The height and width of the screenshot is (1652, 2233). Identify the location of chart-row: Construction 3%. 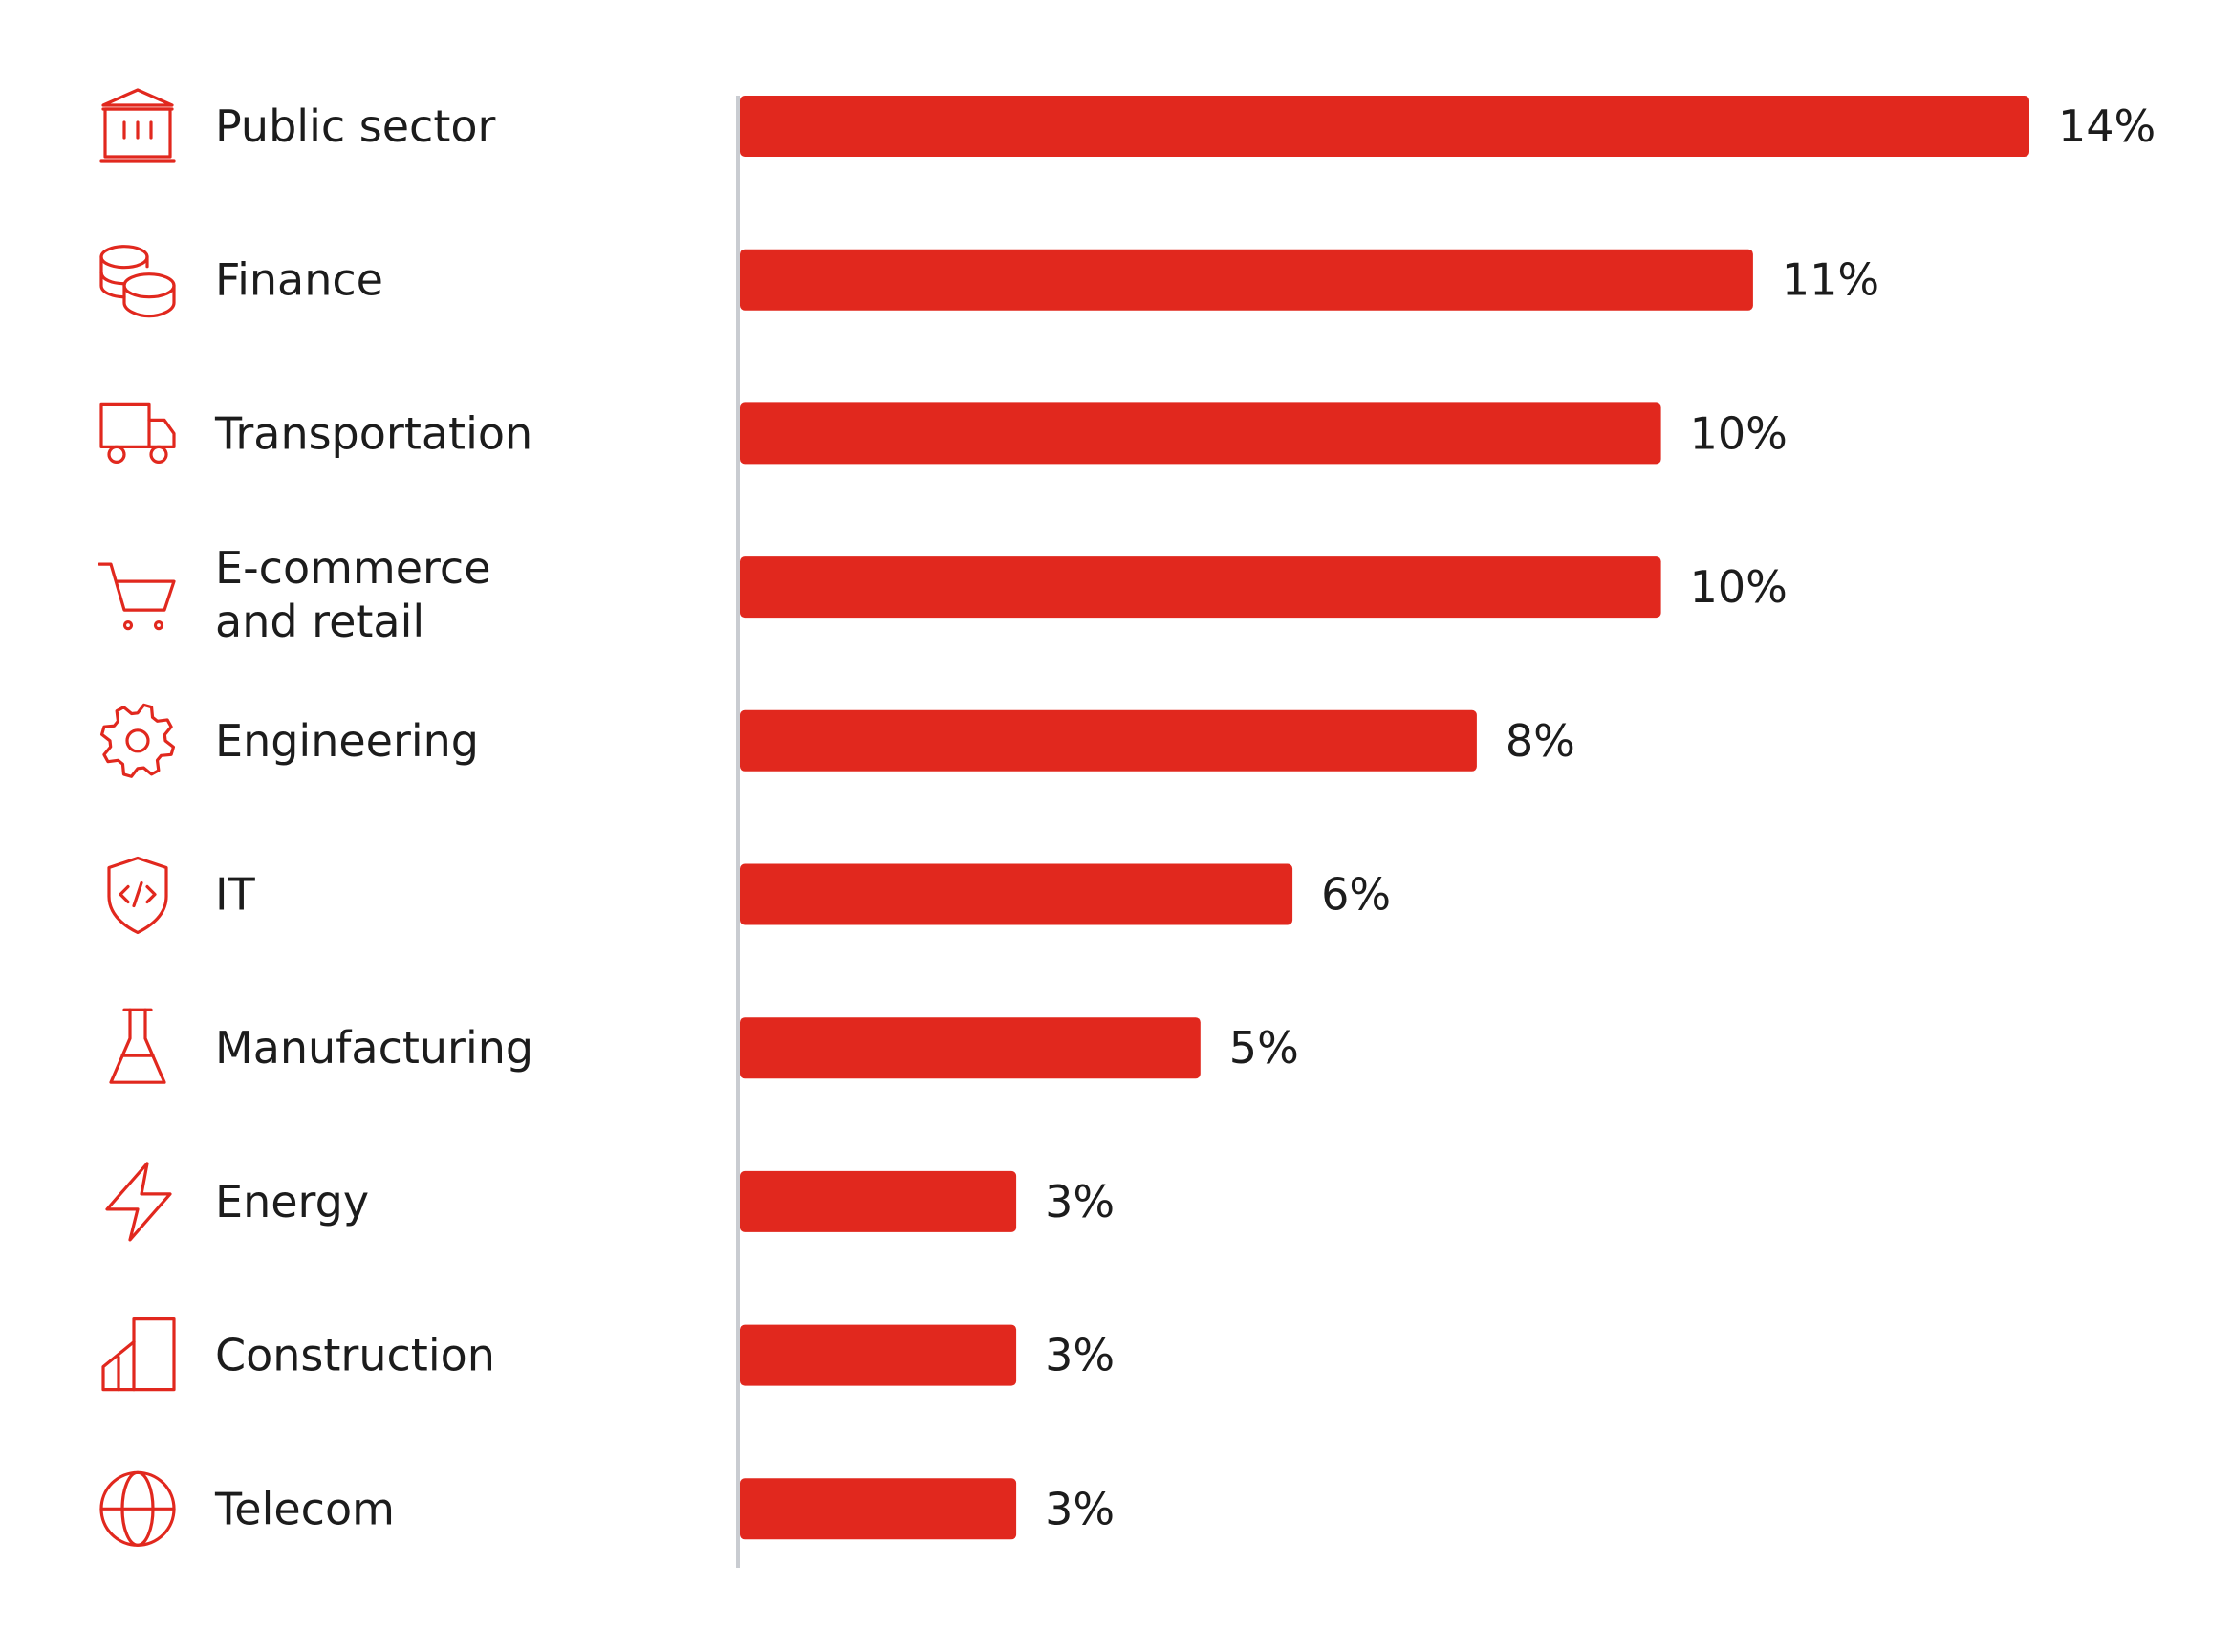
(608, 1354).